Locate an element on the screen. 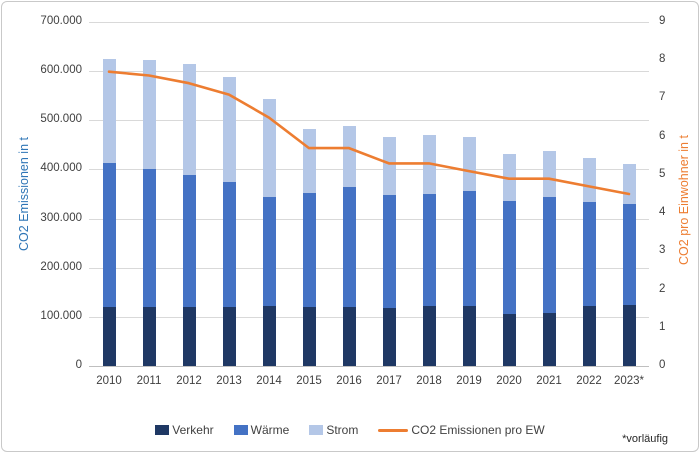 The image size is (700, 453). legend-item-verkehr: Verkehr is located at coordinates (184, 430).